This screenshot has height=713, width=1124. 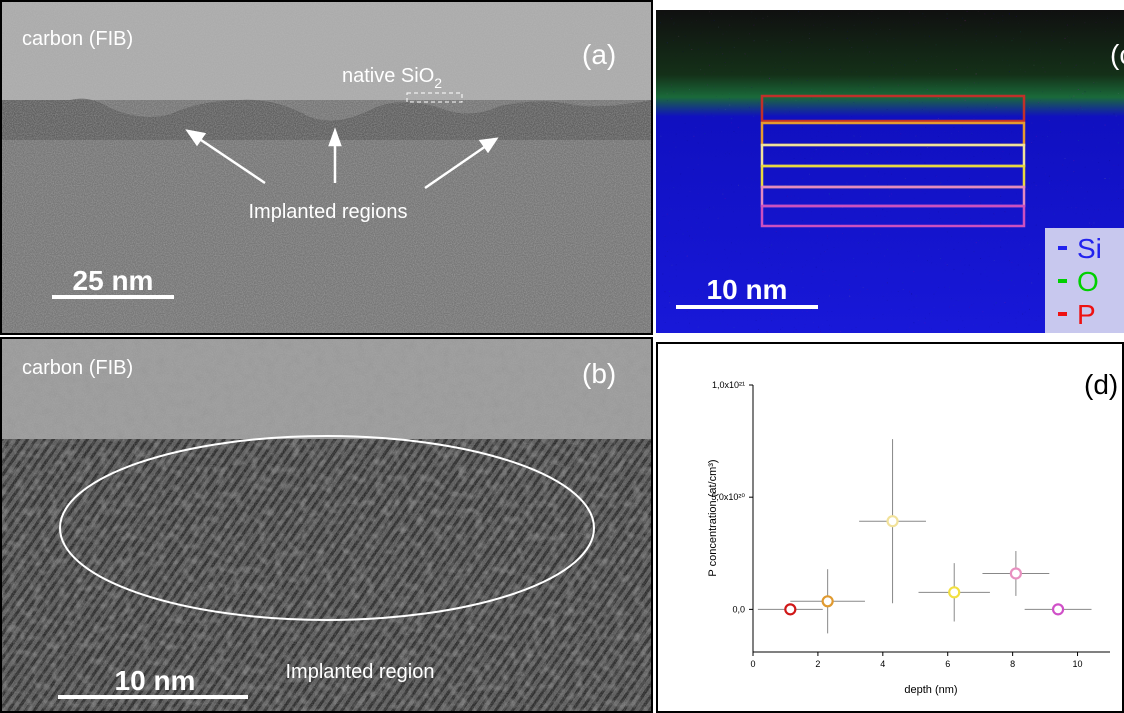 What do you see at coordinates (947, 664) in the screenshot?
I see `x-tick-label: 6` at bounding box center [947, 664].